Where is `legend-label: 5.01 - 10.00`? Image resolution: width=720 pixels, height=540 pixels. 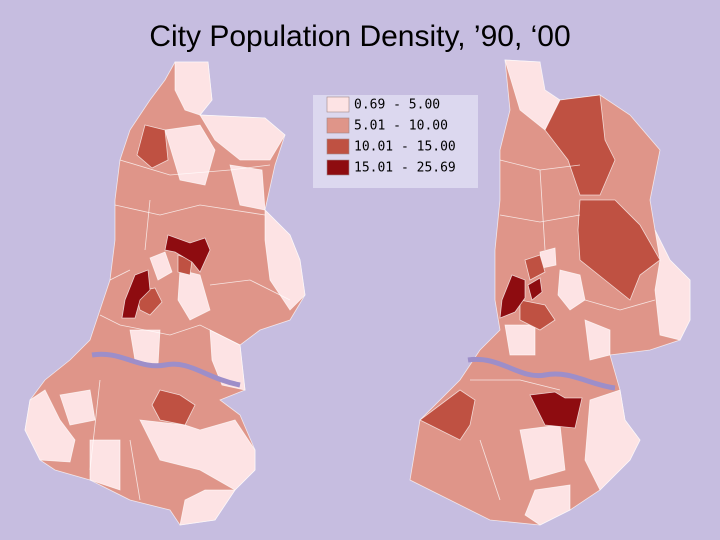
legend-label: 5.01 - 10.00 is located at coordinates (401, 126).